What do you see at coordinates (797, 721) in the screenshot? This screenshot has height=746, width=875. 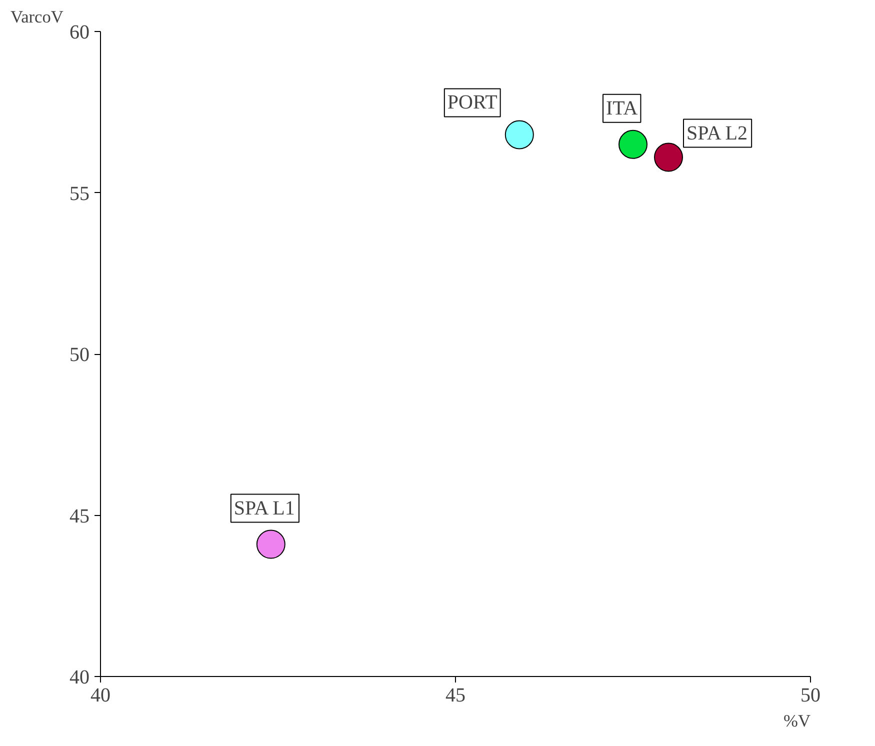 I see `x-axis-title: %V` at bounding box center [797, 721].